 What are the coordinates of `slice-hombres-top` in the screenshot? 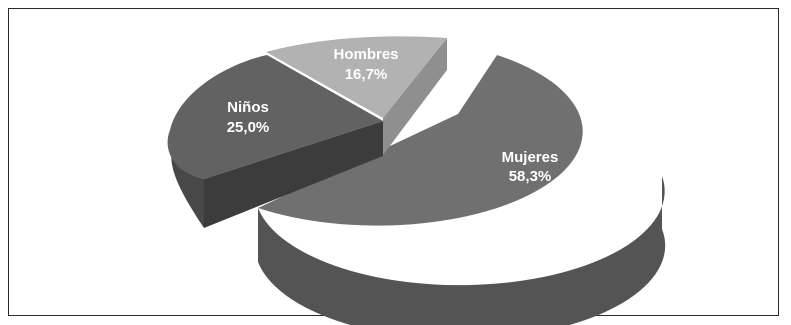 It's located at (356, 77).